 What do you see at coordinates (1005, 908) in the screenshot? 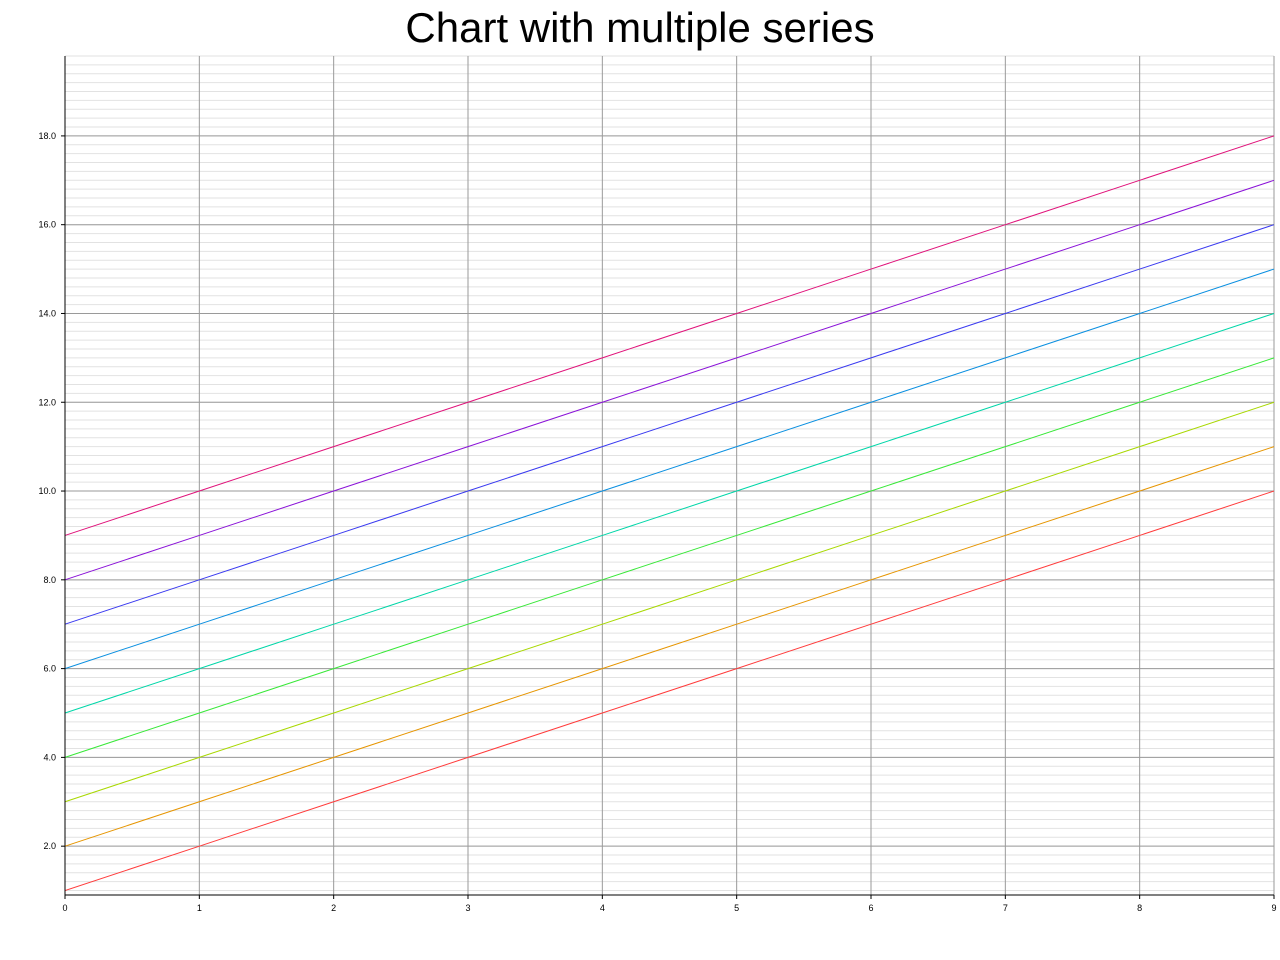
I see `x-tick-label: 7` at bounding box center [1005, 908].